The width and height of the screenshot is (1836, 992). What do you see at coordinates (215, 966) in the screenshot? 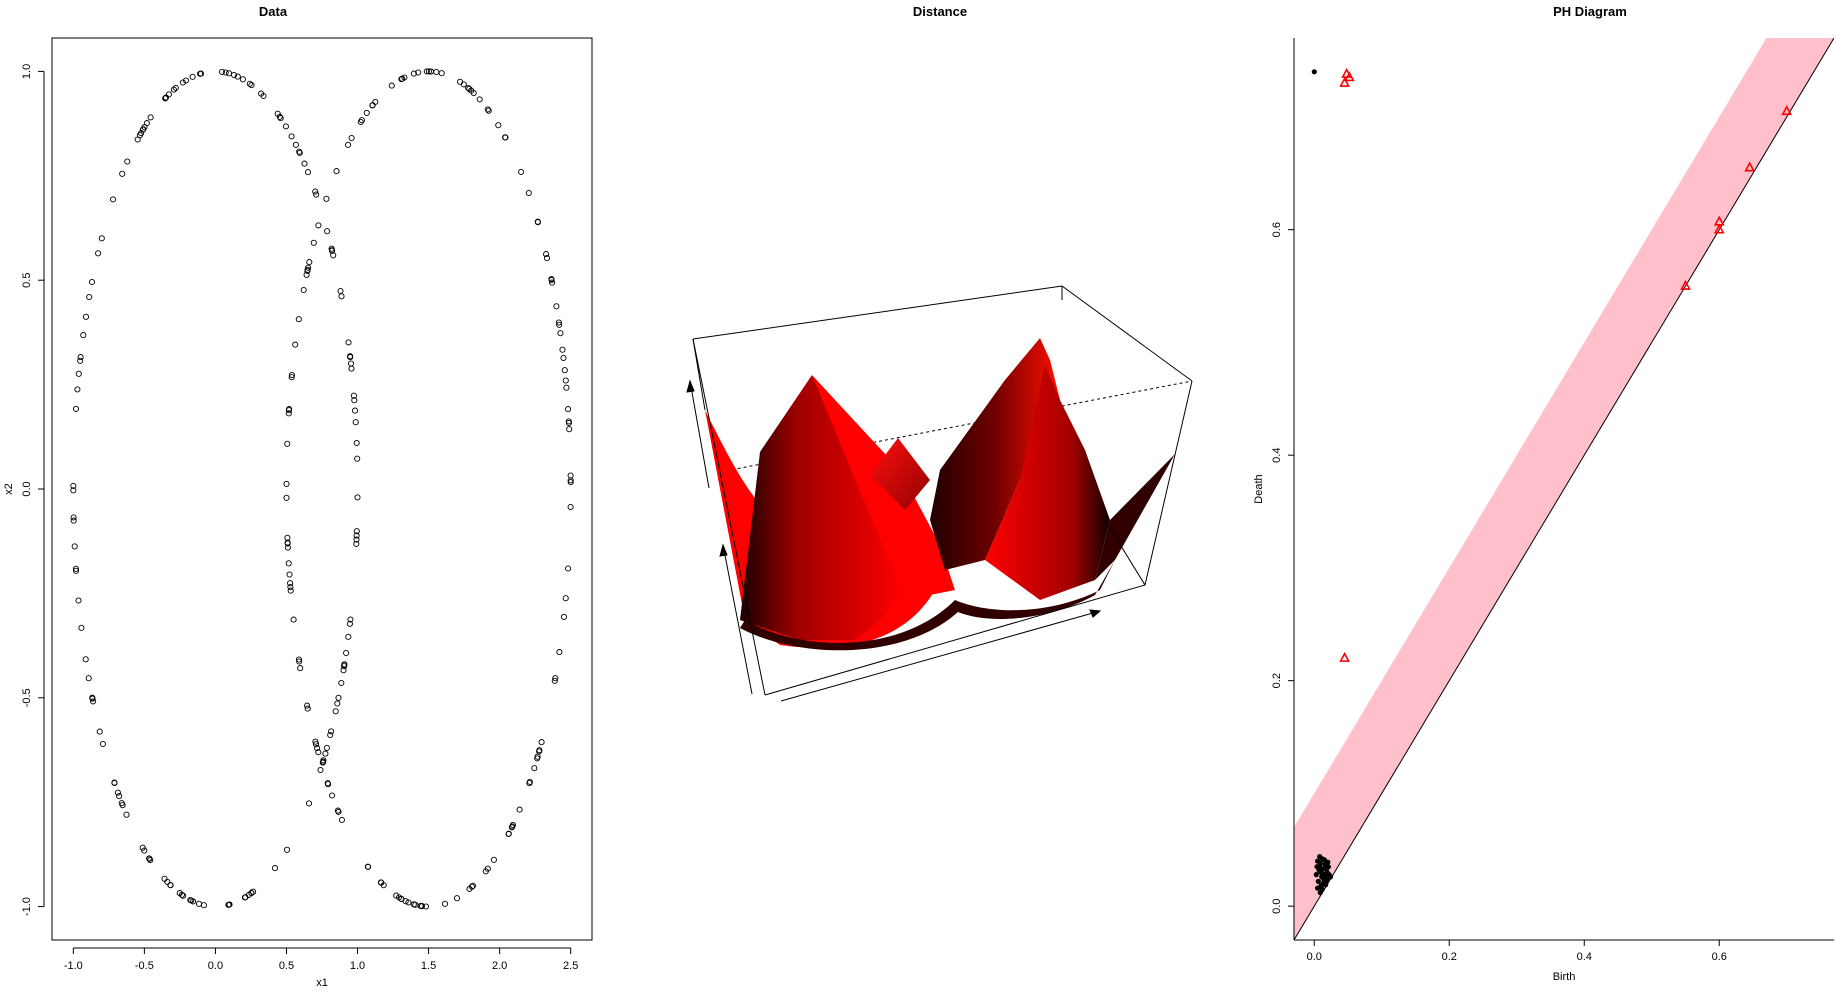
I see `x-tick-label: 0.0` at bounding box center [215, 966].